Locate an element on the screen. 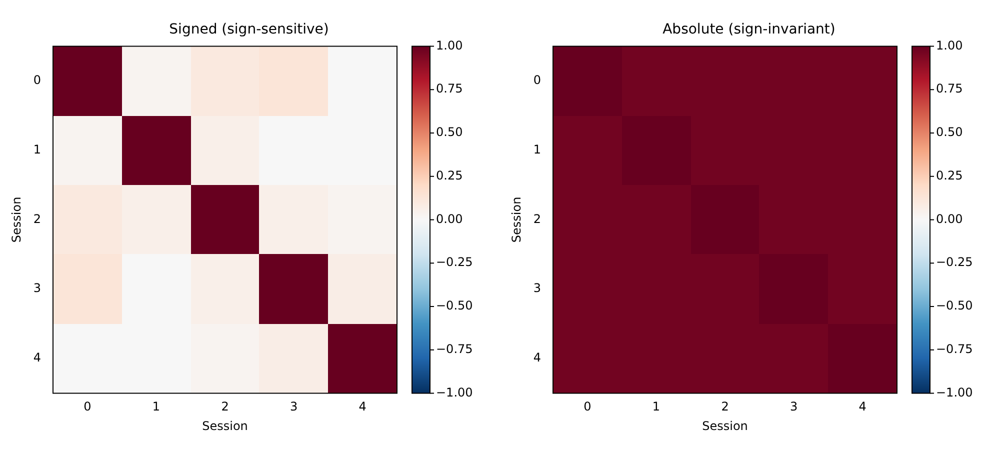 This screenshot has height=450, width=1000. chart-title: Absolute (sign-invariant) is located at coordinates (749, 29).